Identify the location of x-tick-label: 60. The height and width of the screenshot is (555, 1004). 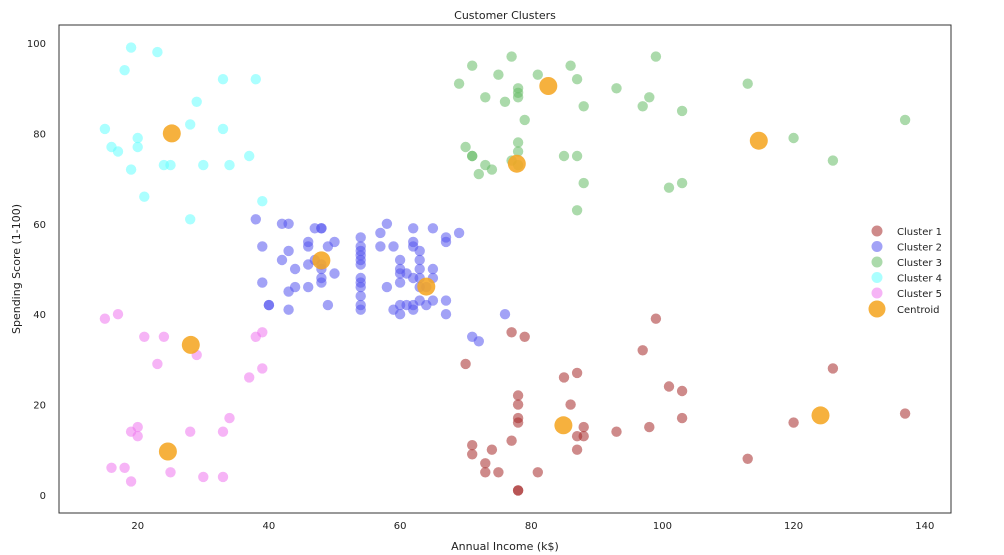
(400, 526).